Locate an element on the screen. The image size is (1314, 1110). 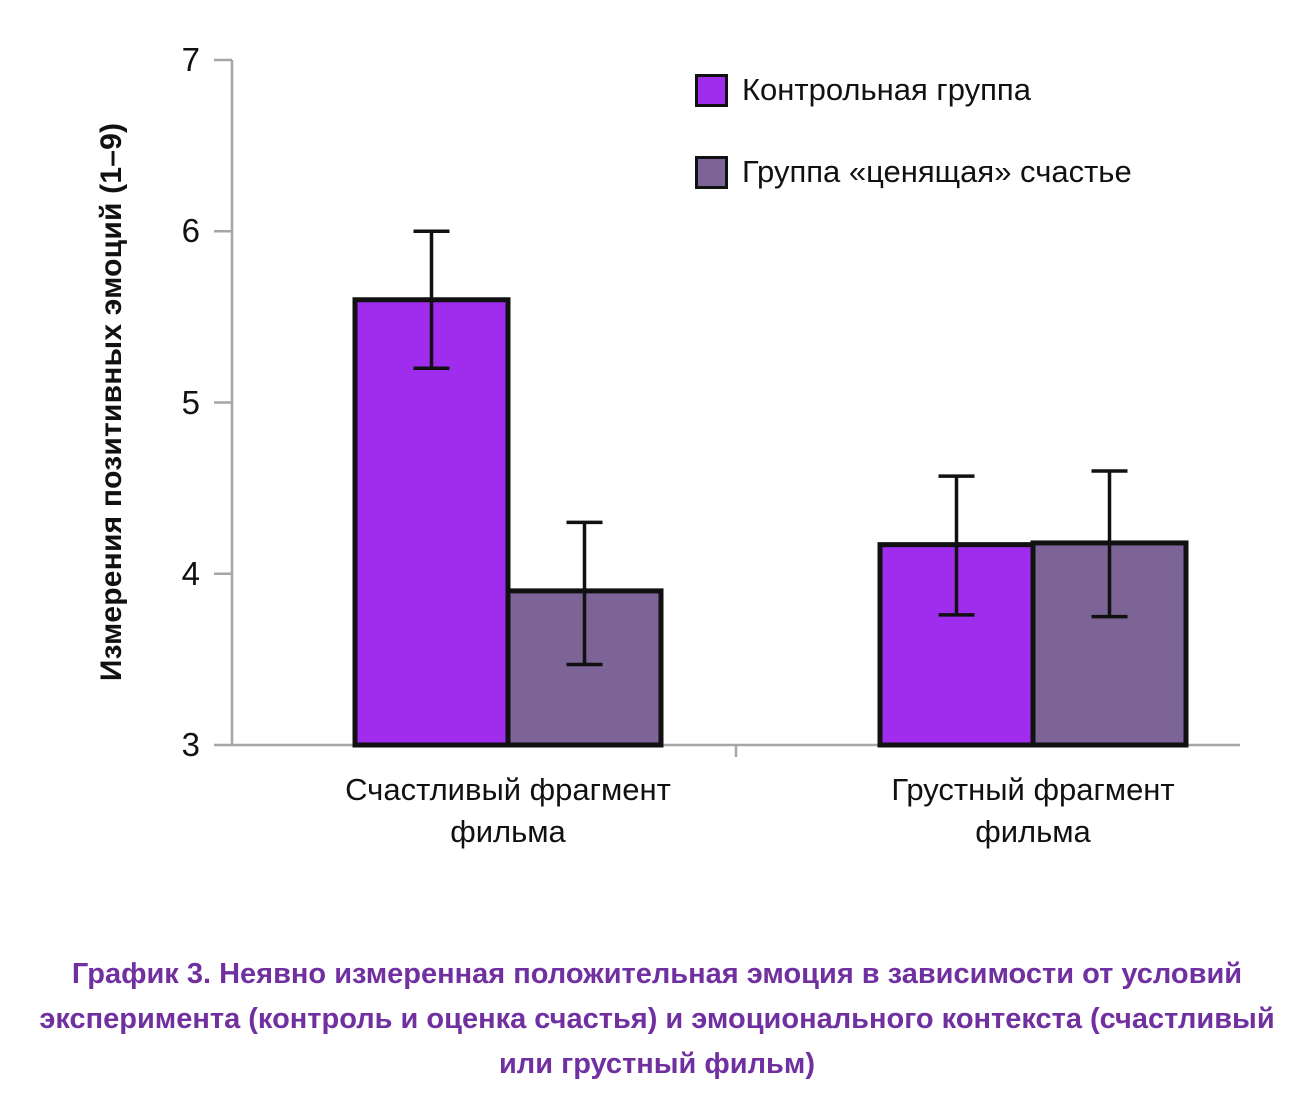
legend-item-valuing-happiness-group: Группа «ценящая» счастье is located at coordinates (913, 172).